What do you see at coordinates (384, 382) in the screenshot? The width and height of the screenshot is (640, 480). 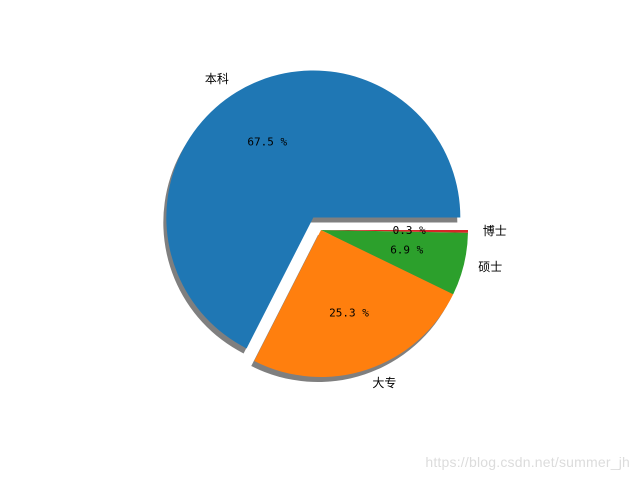 I see `category-label-1: 大专` at bounding box center [384, 382].